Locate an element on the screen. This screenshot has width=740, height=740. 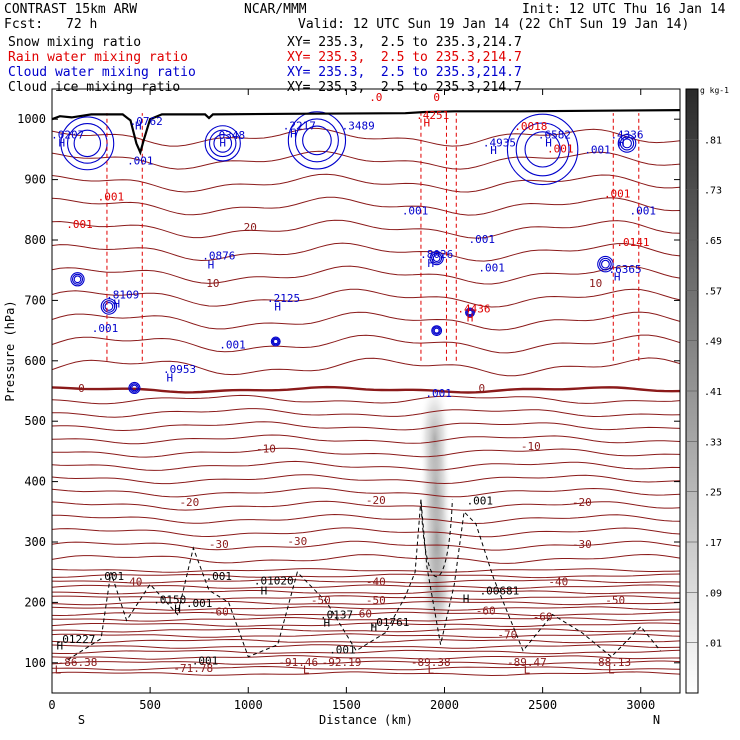
cloud-ice-label-12: .00681 is located at coordinates (500, 591).